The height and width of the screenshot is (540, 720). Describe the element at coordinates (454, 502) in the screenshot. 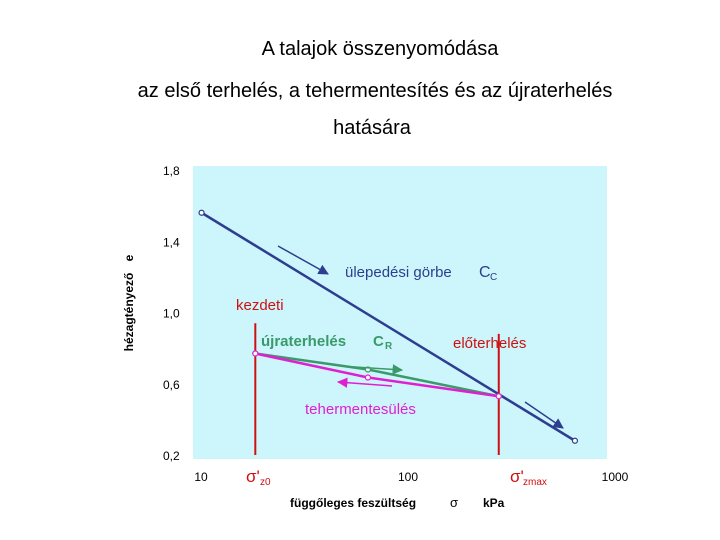

I see `x-axis-label: σ` at that location.